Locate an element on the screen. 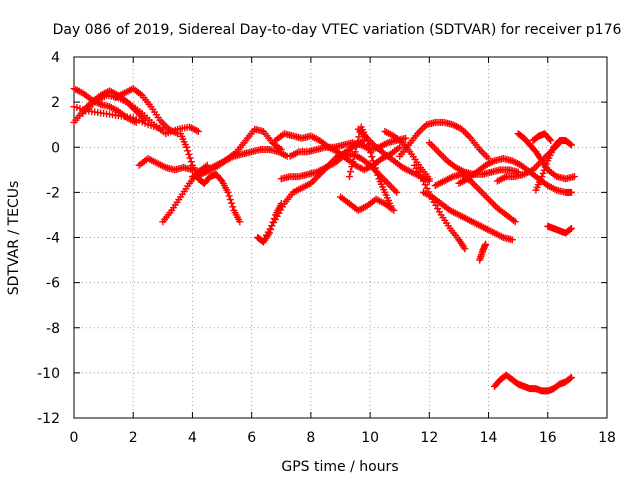  x-tick-label: 2 is located at coordinates (133, 438).